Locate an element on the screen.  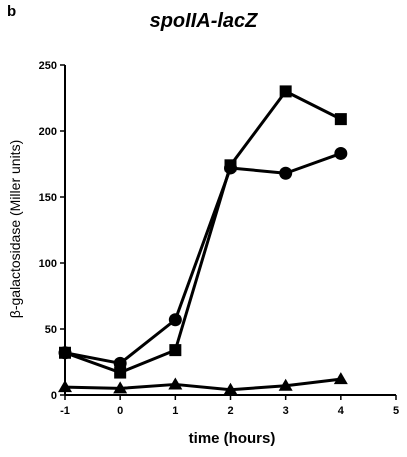
y-tick-label: 50 is located at coordinates (51, 330).